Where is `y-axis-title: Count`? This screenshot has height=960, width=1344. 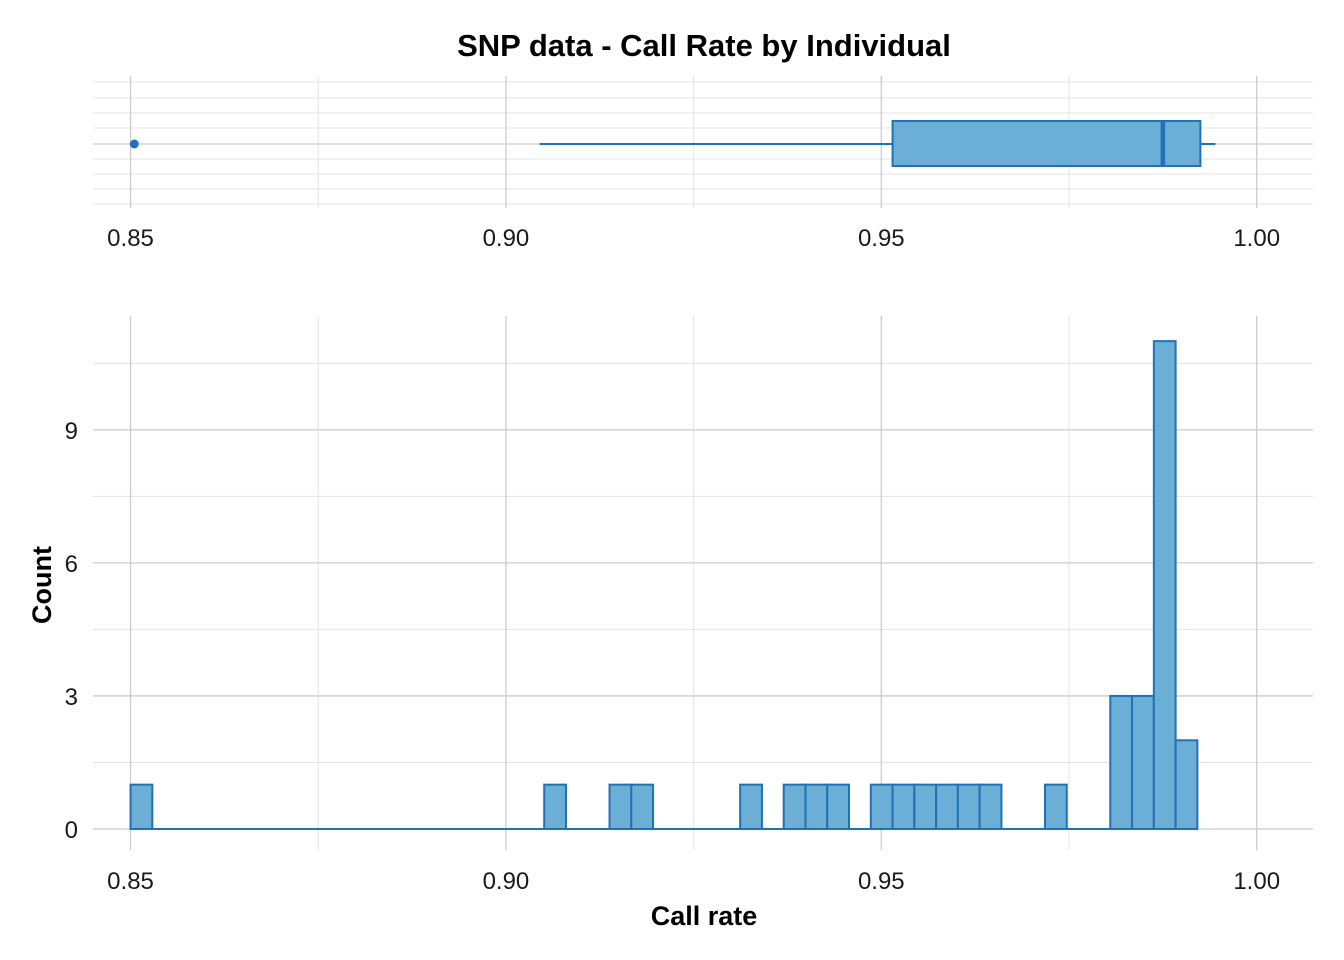 y-axis-title: Count is located at coordinates (42, 585).